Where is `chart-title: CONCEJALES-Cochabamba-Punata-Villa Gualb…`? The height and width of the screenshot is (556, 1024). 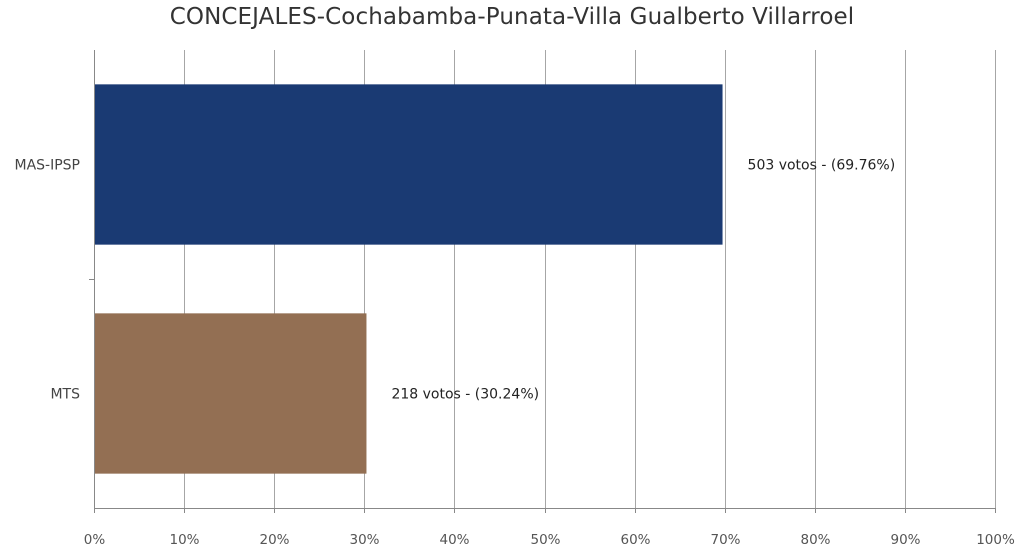
chart-title: CONCEJALES-Cochabamba-Punata-Villa Gualb… is located at coordinates (512, 17).